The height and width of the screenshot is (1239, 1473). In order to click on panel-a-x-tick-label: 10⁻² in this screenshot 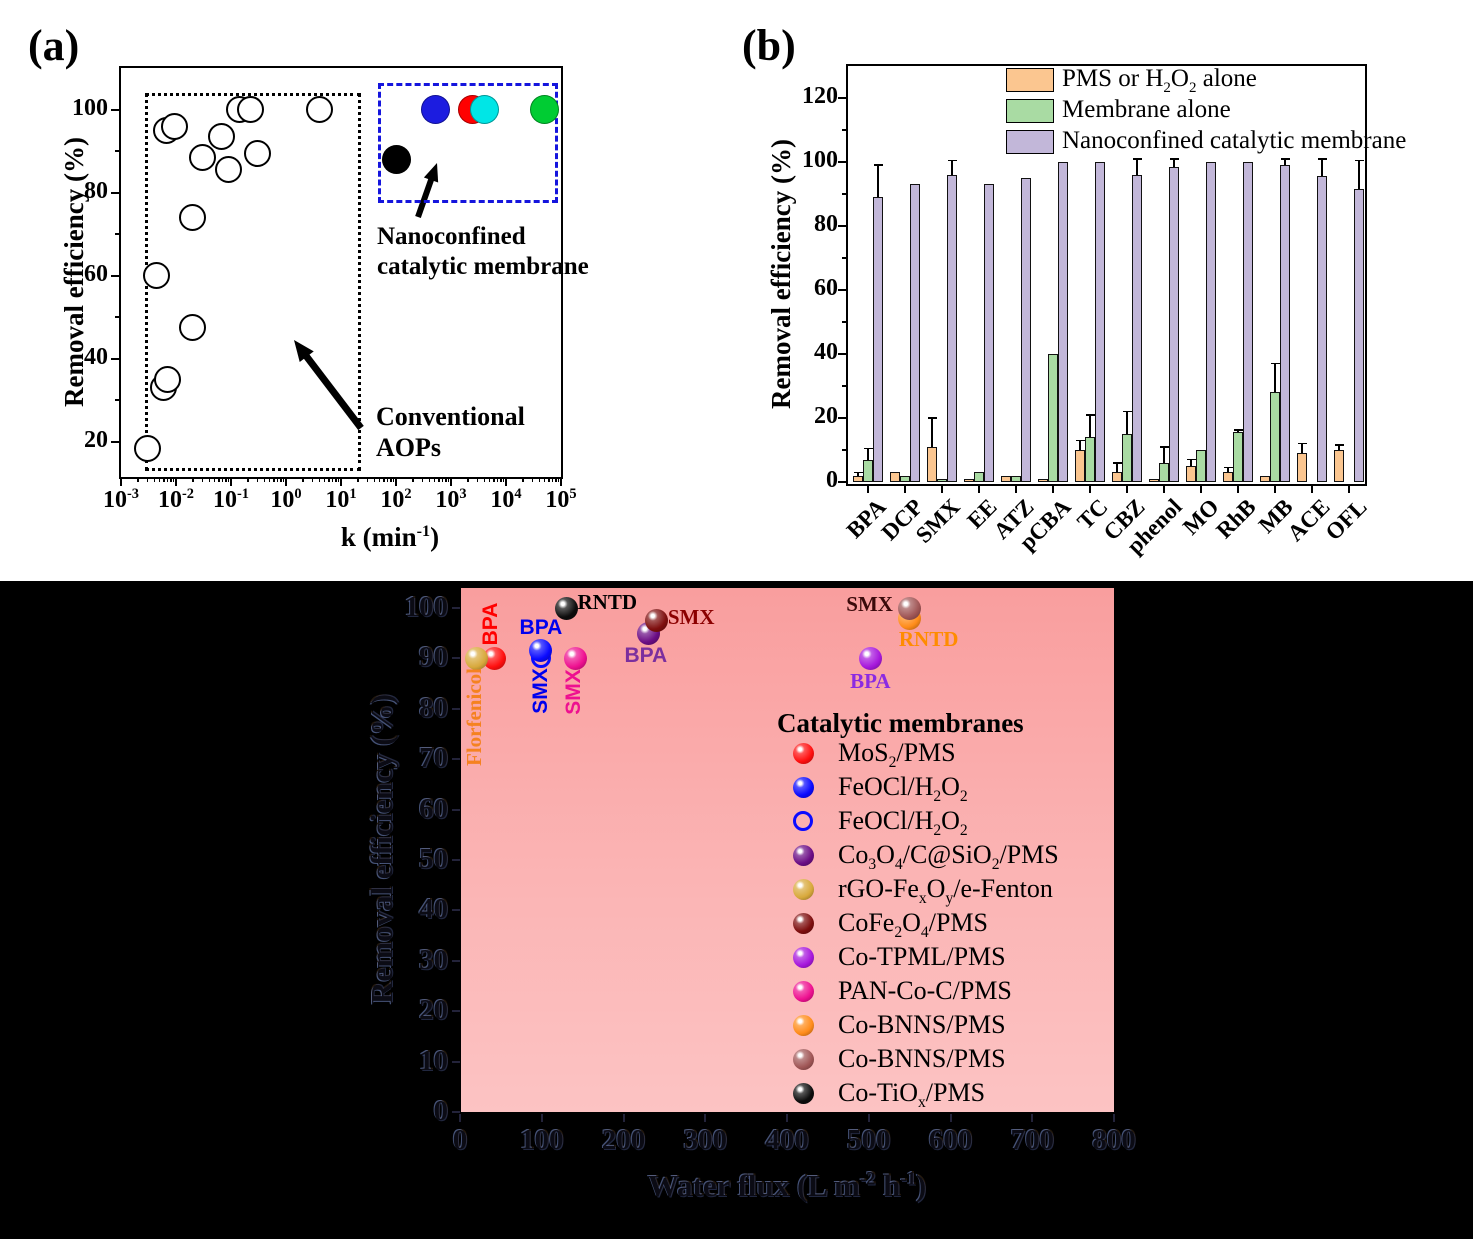, I will do `click(176, 499)`.